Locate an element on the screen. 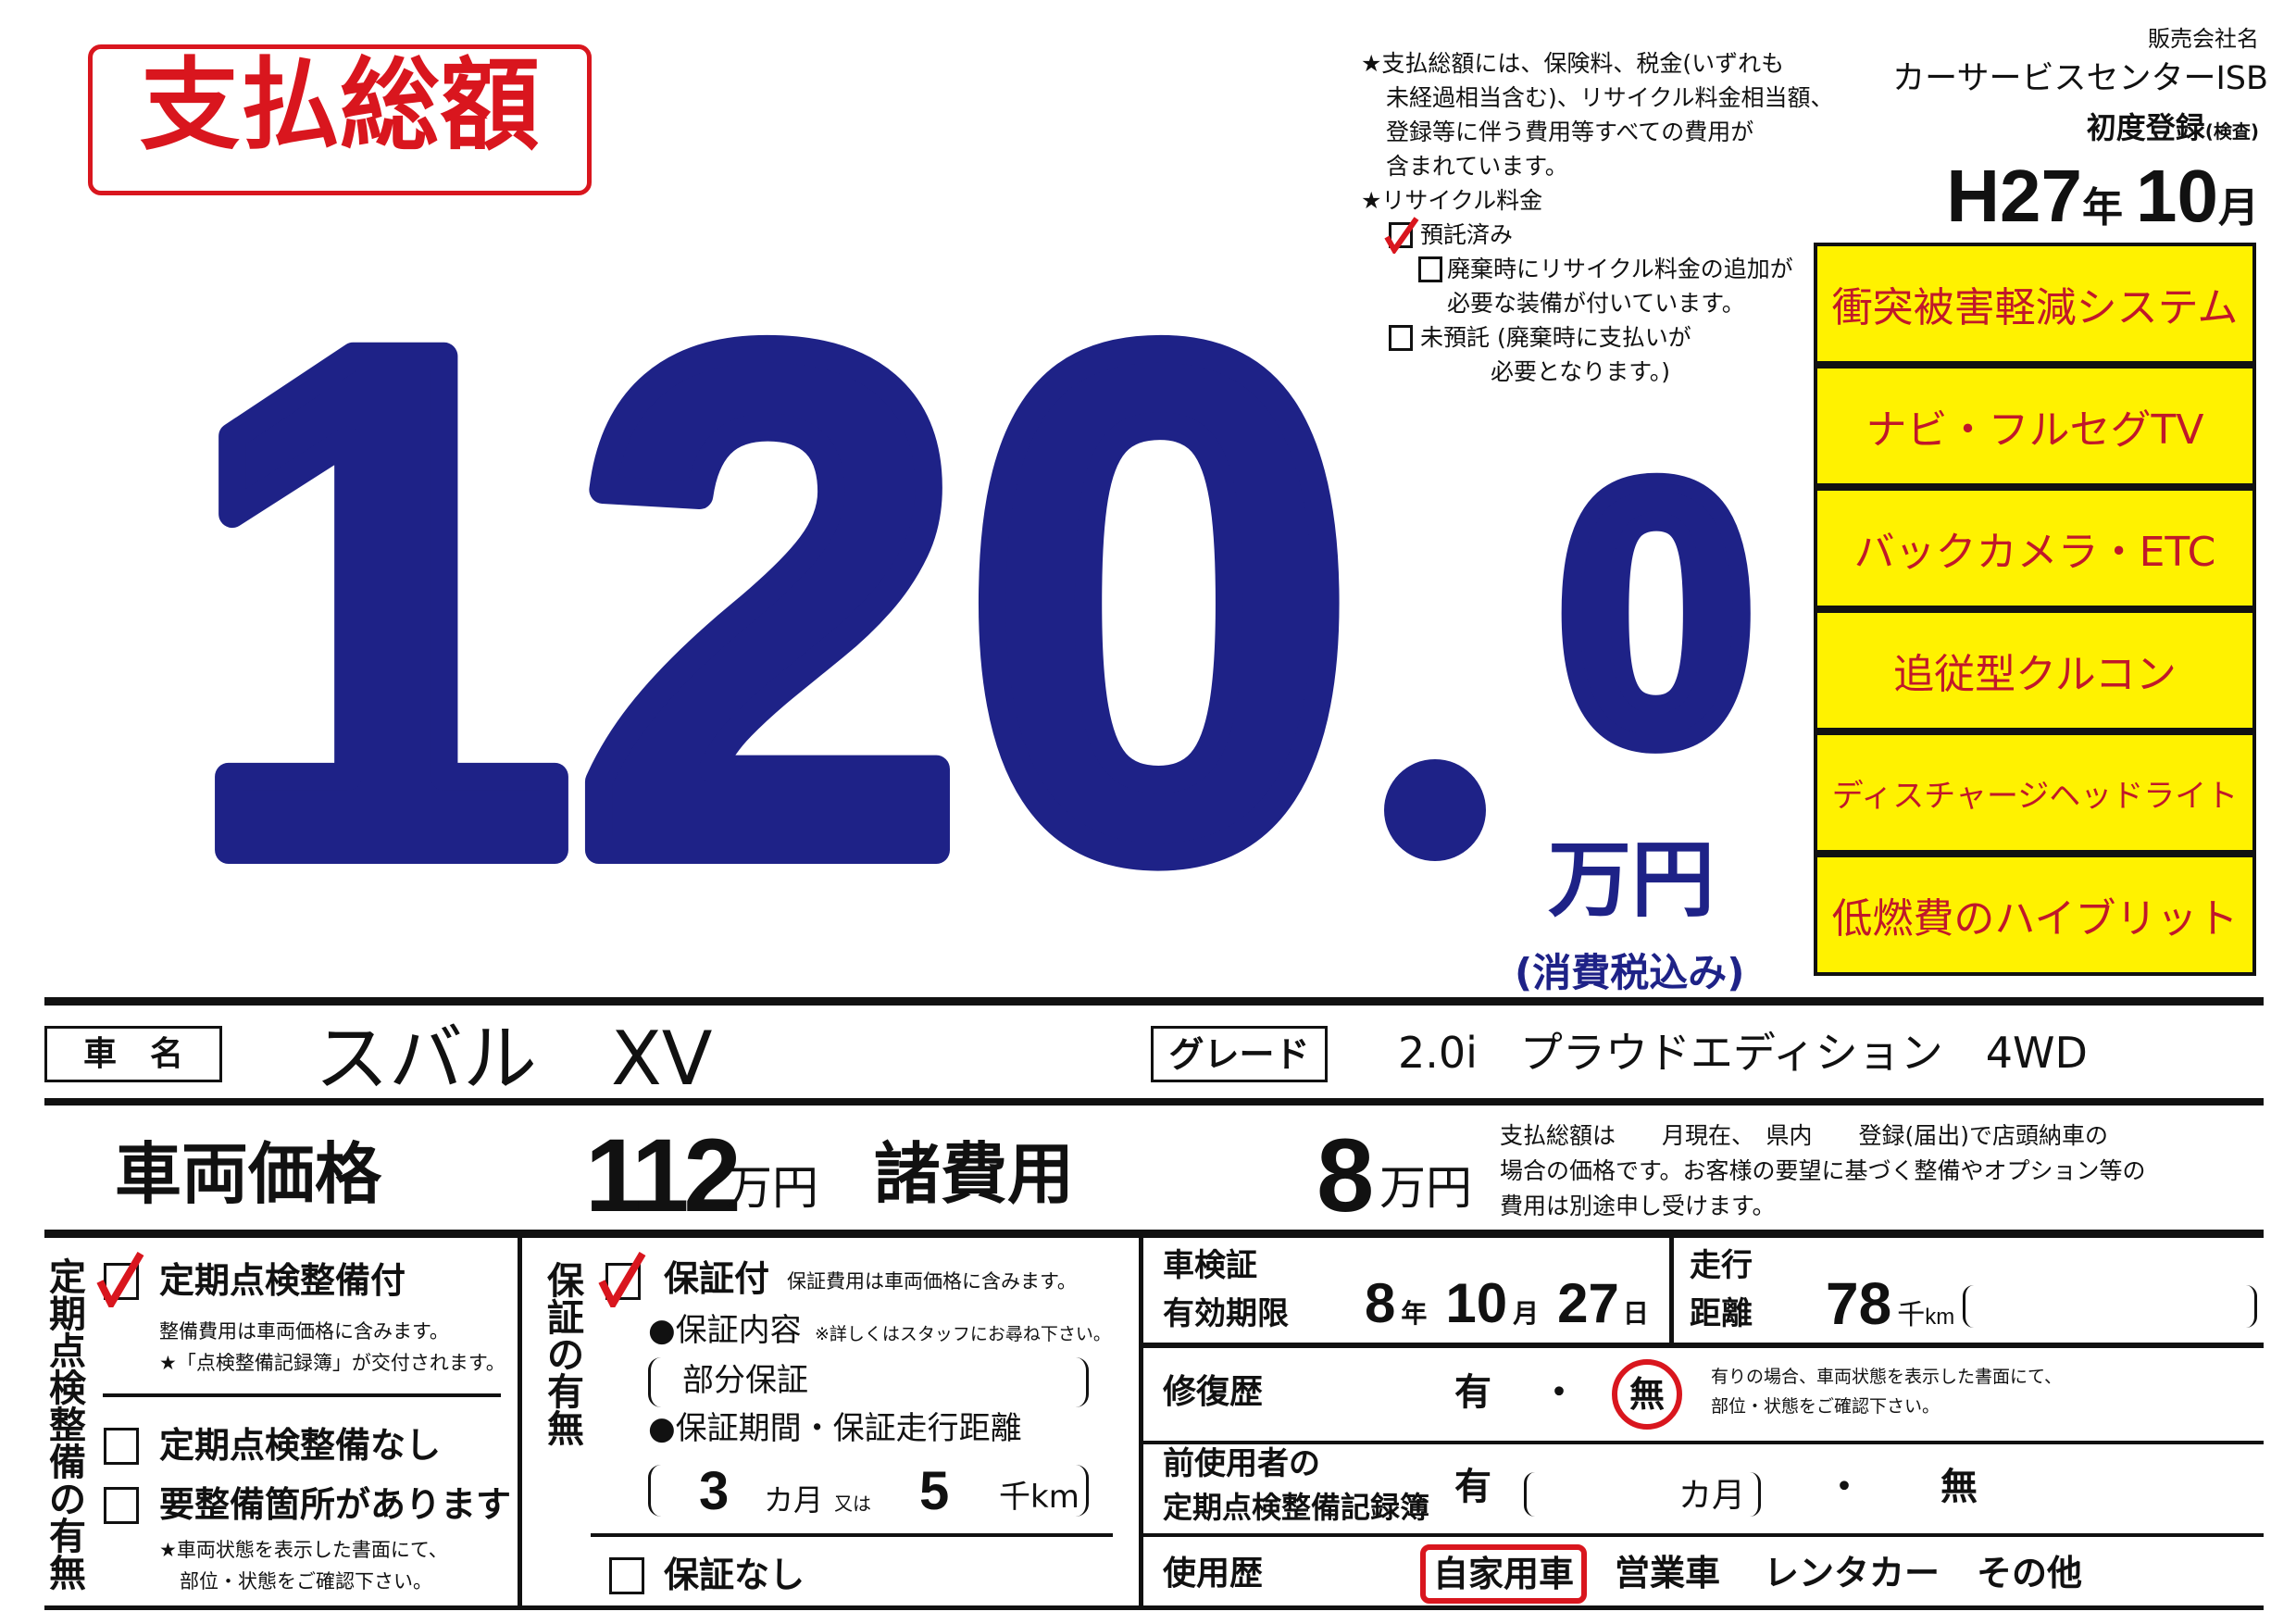 This screenshot has width=2296, height=1624. first-registration-date: H27年 10月 is located at coordinates (2102, 196).